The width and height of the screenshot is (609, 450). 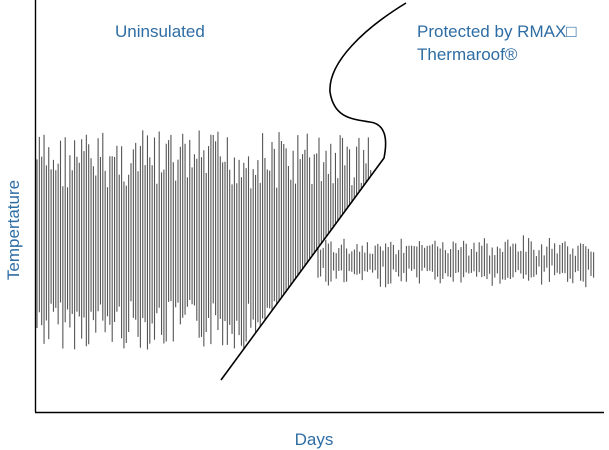 What do you see at coordinates (314, 439) in the screenshot?
I see `x-axis-label: Days` at bounding box center [314, 439].